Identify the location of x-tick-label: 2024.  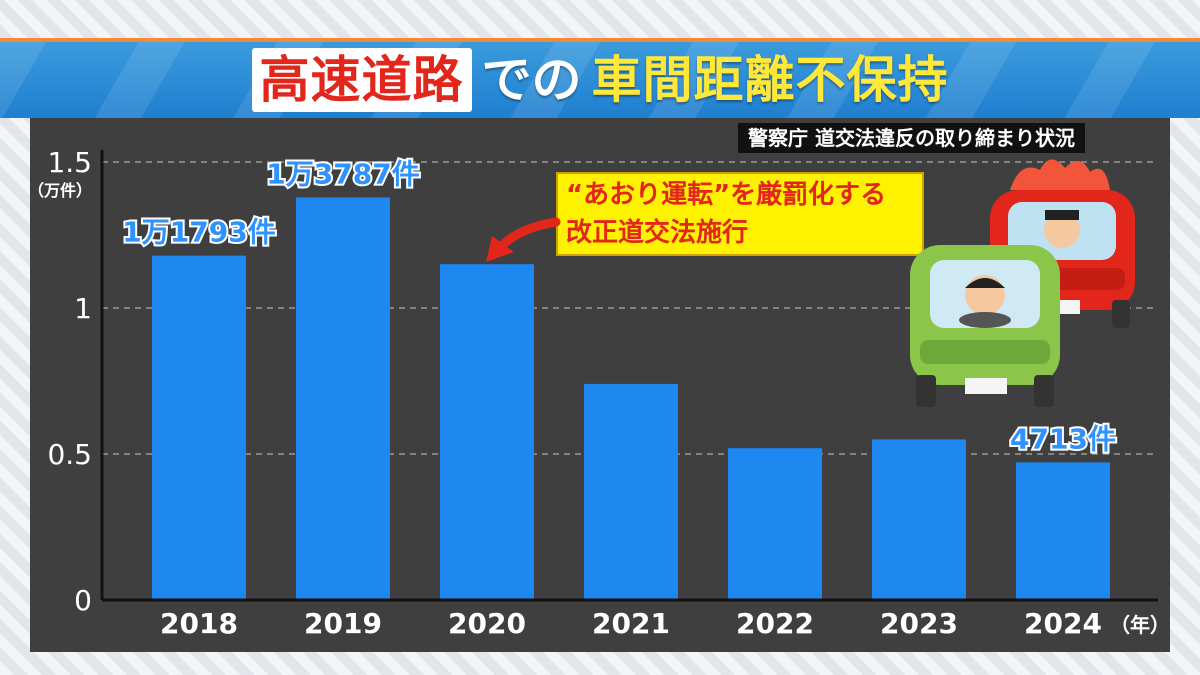
(1063, 623).